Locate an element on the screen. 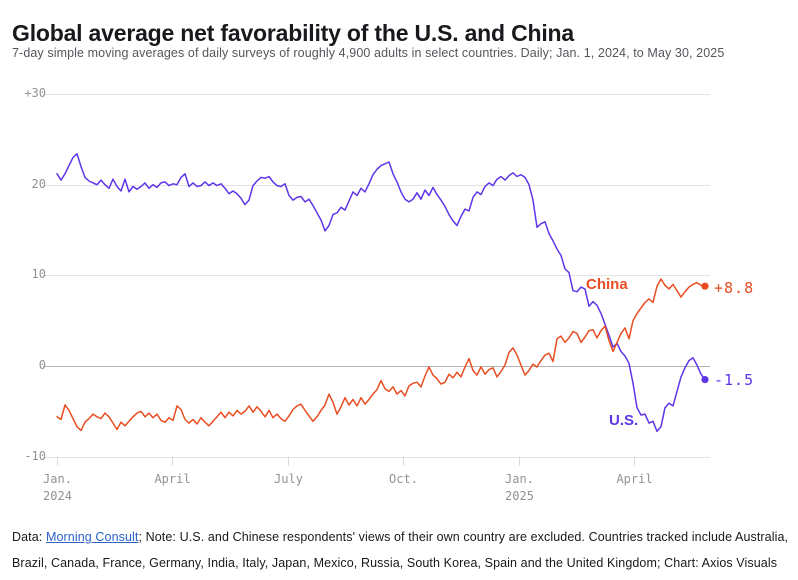  china-series-label: China is located at coordinates (607, 284).